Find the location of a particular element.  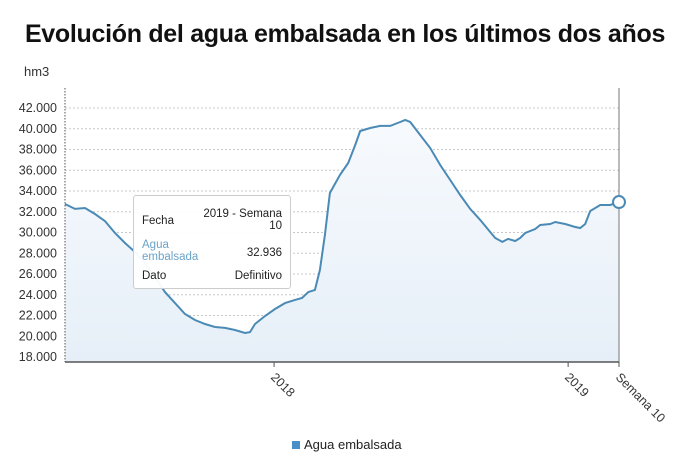

tooltip-row-fecha: Fecha is located at coordinates (212, 221).